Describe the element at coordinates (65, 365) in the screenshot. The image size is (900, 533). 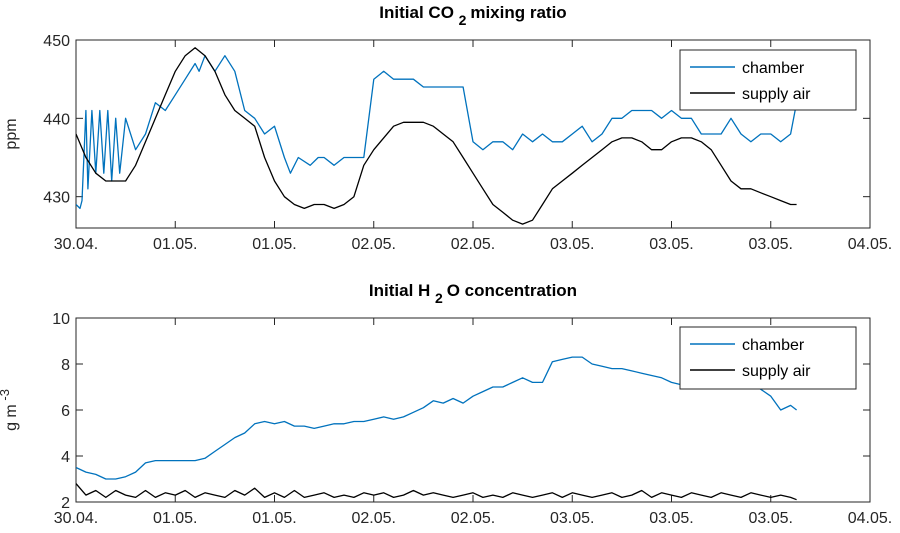
I see `y-tick-label: 8` at that location.